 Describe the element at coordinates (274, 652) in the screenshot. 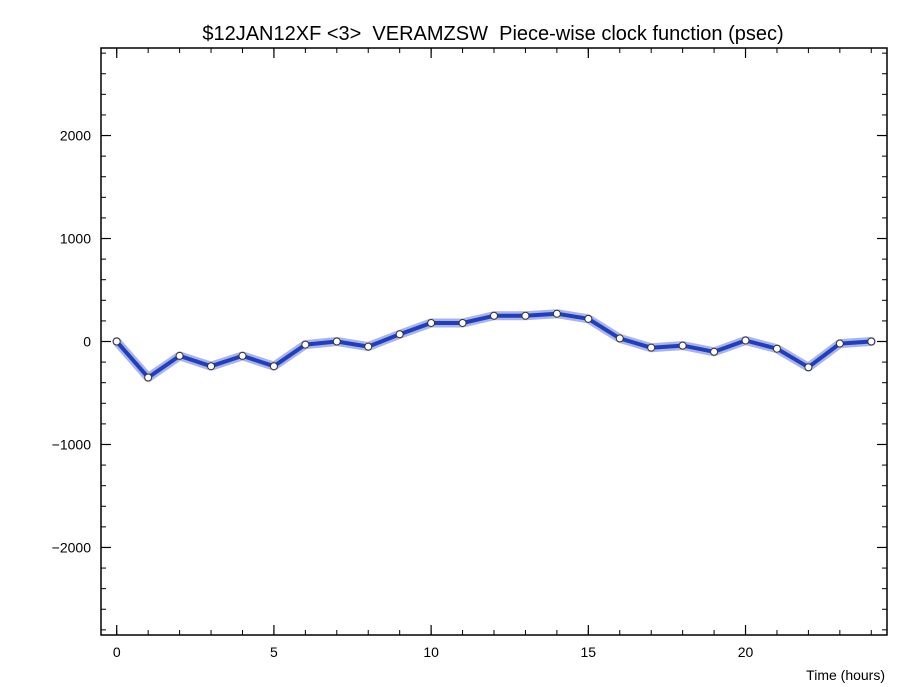

I see `x-tick-label: 5` at that location.